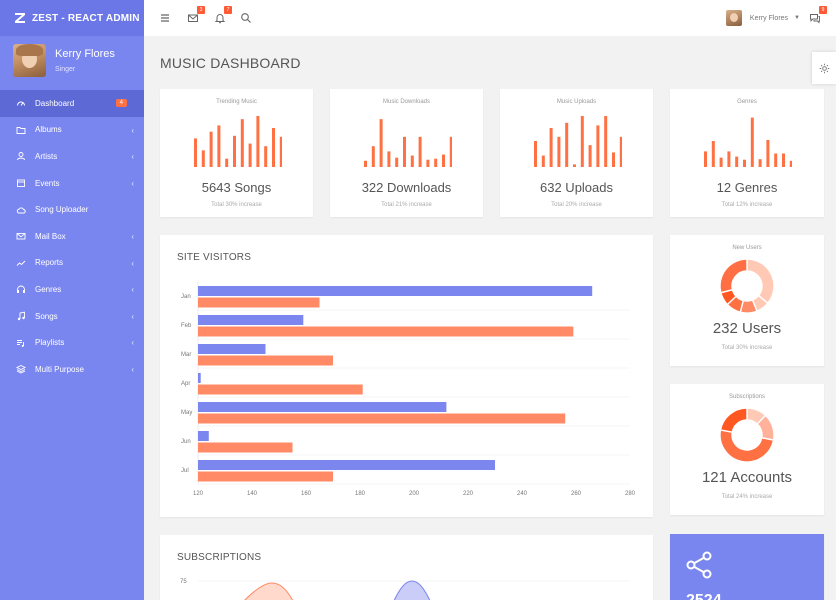  Describe the element at coordinates (21, 316) in the screenshot. I see `music-note-icon` at that location.